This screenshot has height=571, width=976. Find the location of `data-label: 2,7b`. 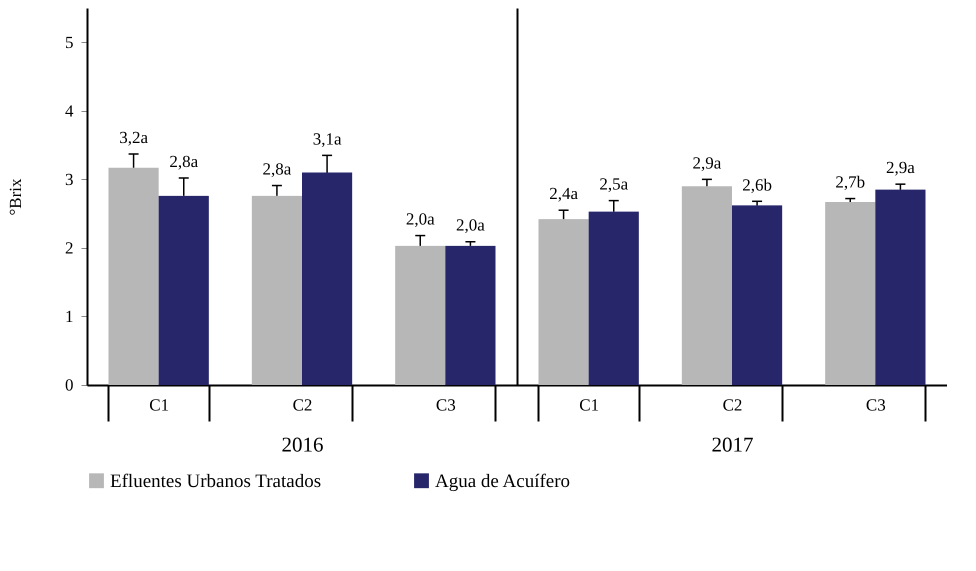

data-label: 2,7b is located at coordinates (850, 182).